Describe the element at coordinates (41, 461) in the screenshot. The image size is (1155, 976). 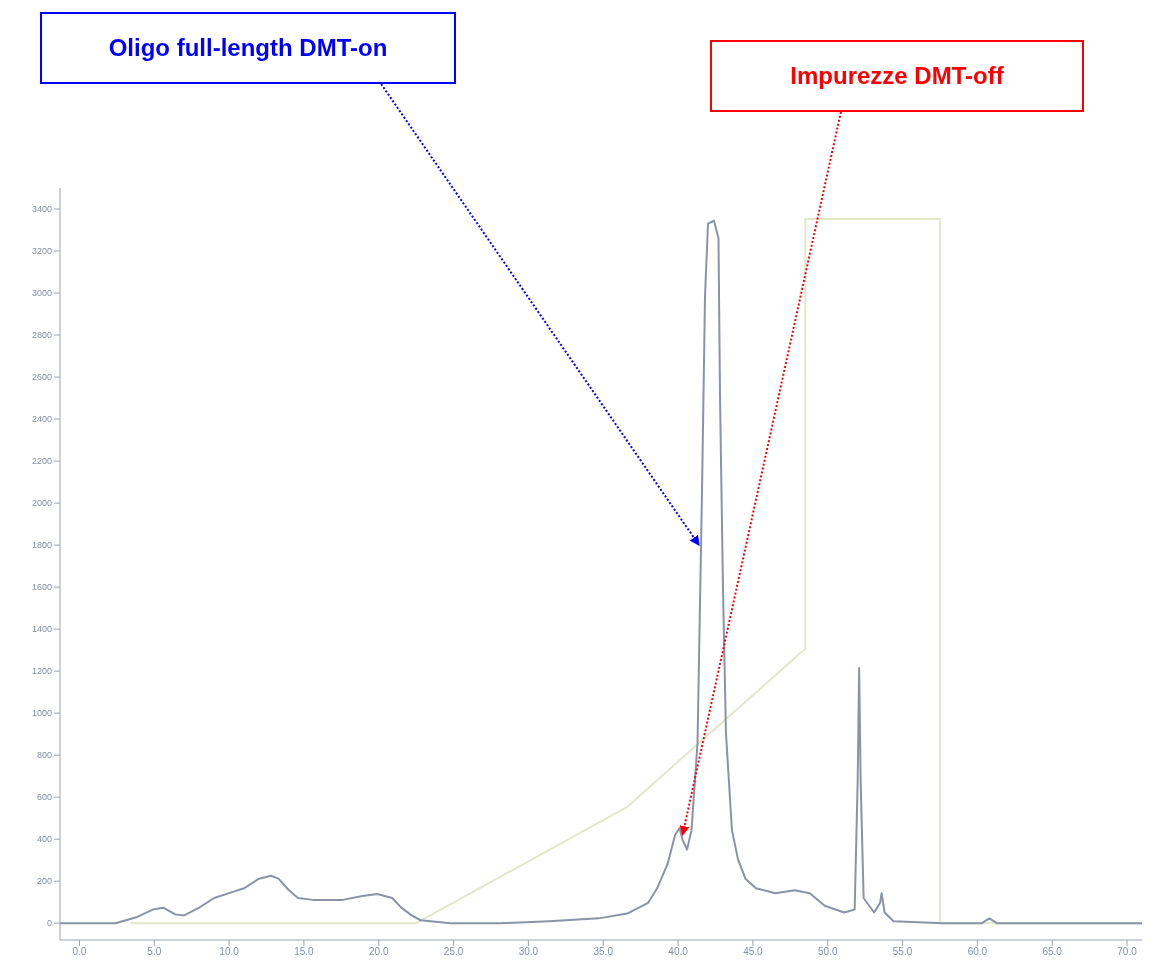
I see `y-tick-label: 2200` at that location.